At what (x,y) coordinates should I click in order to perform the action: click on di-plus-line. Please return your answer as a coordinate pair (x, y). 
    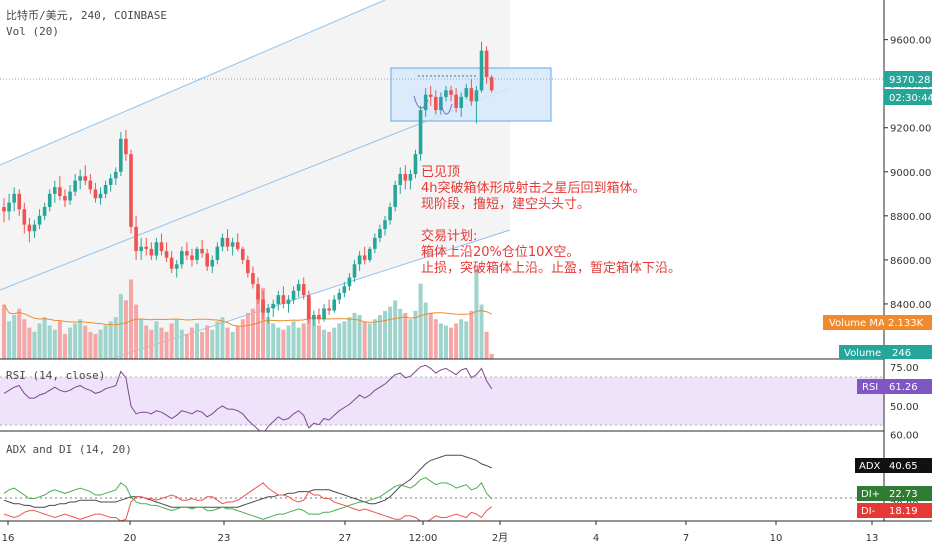
    Looking at the image, I should click on (248, 498).